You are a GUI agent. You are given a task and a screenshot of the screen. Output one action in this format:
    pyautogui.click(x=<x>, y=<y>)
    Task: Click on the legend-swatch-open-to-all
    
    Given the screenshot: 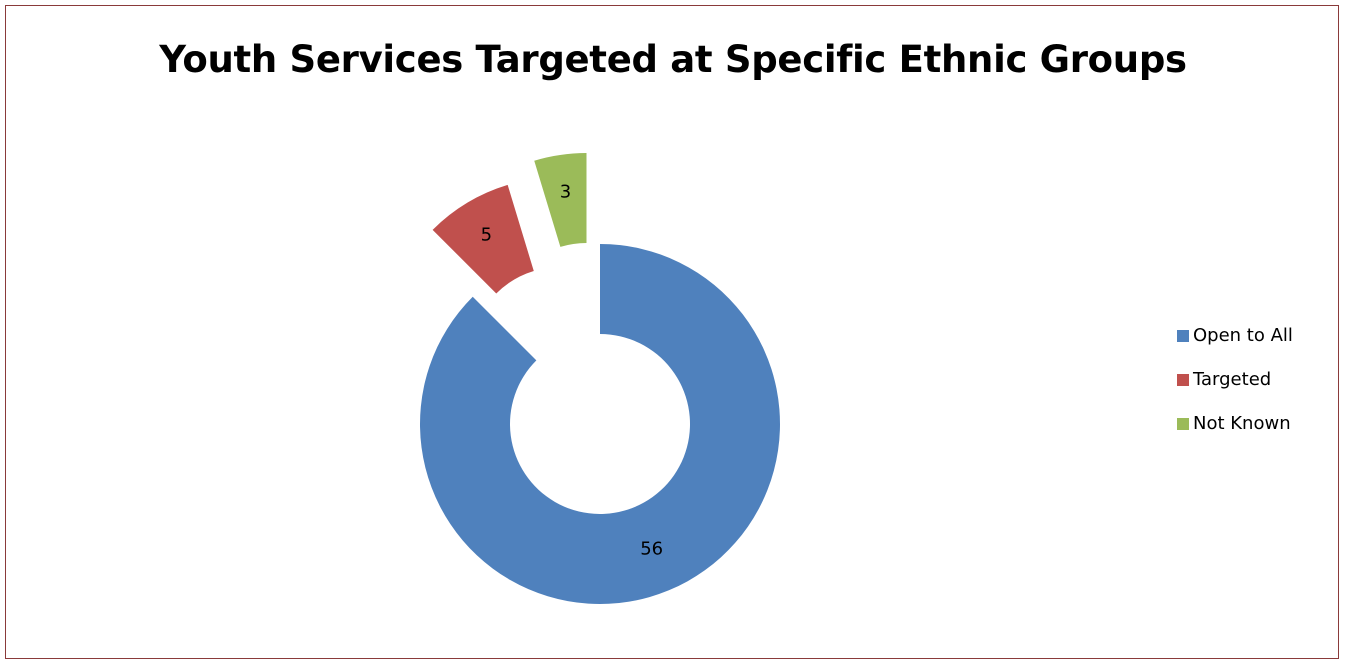 What is the action you would take?
    pyautogui.click(x=1183, y=336)
    